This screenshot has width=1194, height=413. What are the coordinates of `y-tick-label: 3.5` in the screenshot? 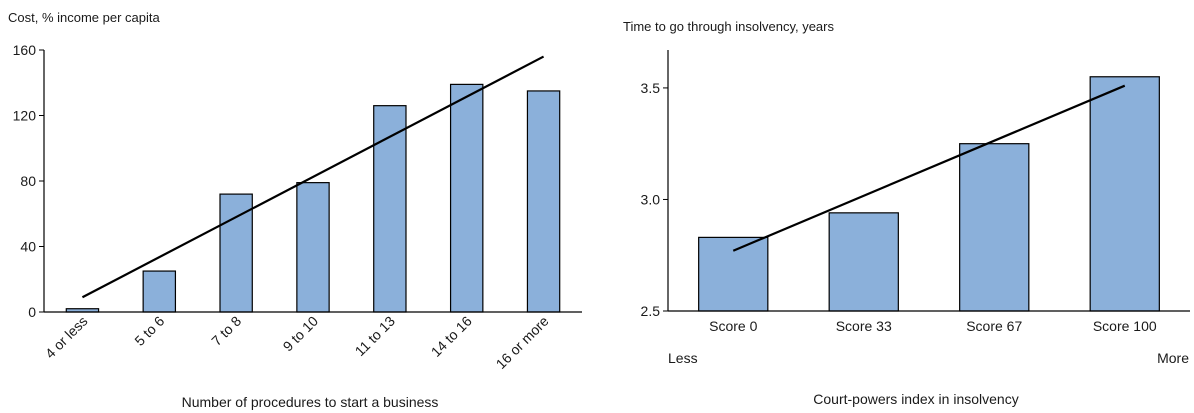 It's located at (651, 88).